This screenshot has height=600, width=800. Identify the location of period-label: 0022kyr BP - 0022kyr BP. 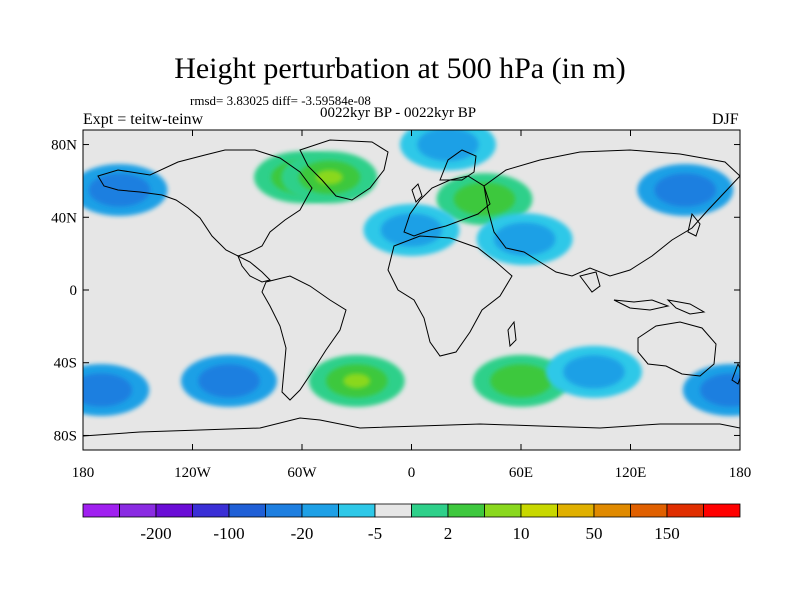
(398, 113).